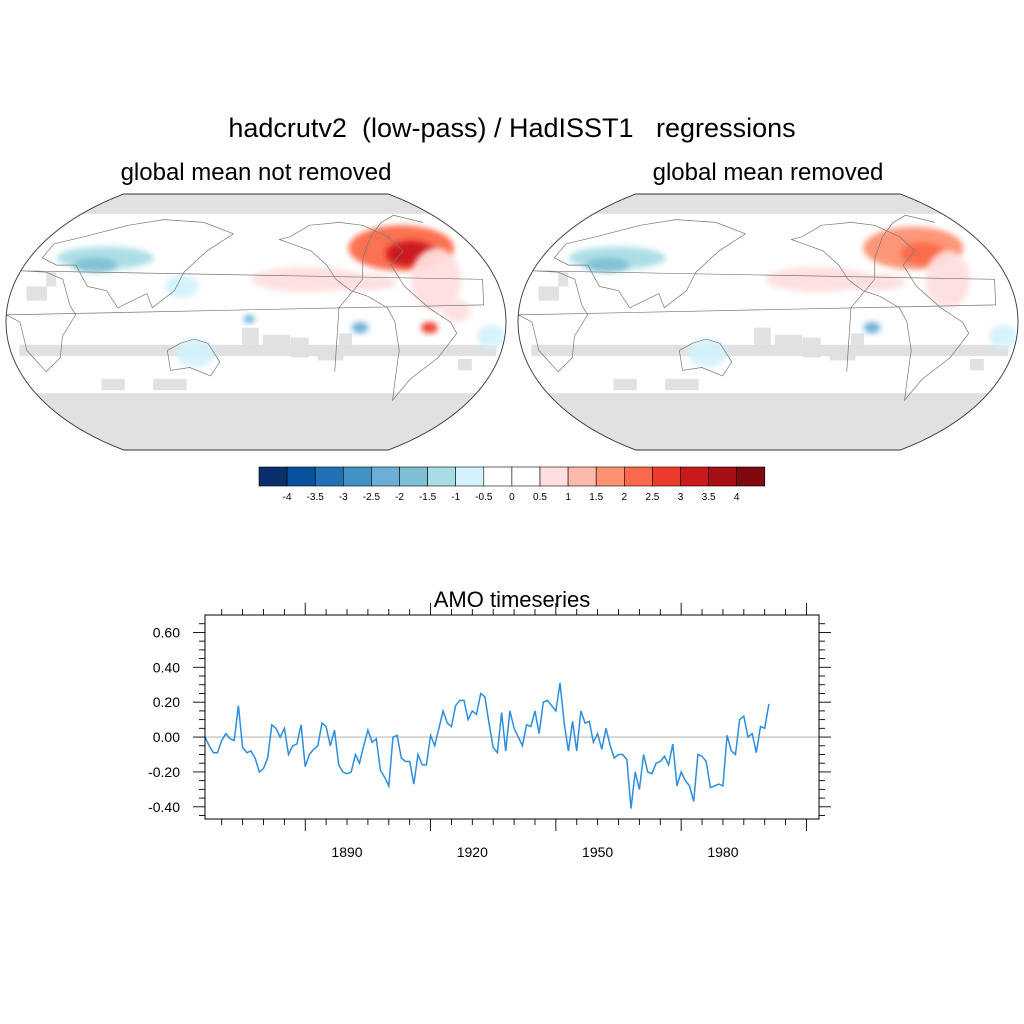 Image resolution: width=1024 pixels, height=1024 pixels. I want to click on colorbar-label: -1, so click(455, 497).